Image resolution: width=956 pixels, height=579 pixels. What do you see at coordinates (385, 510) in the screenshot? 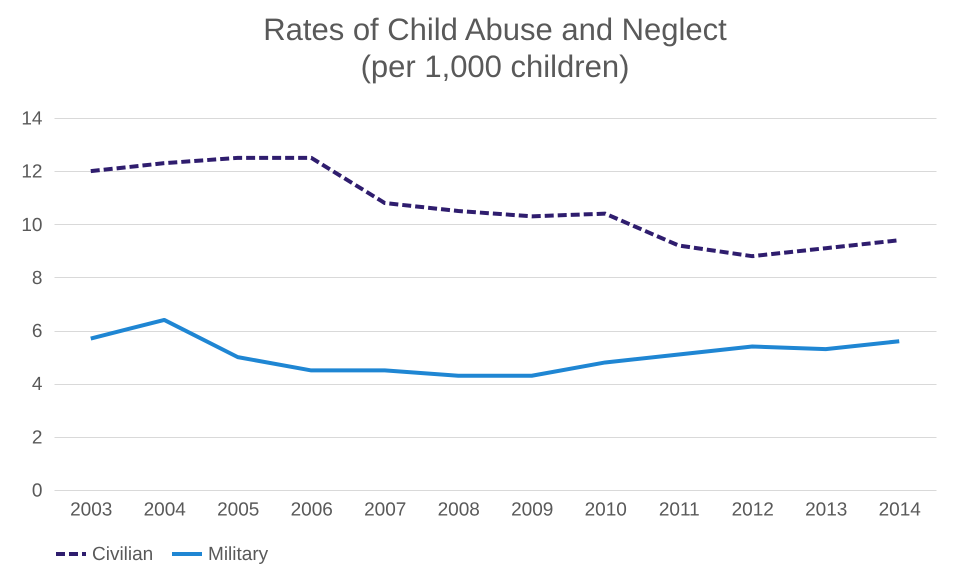
I see `x-tick-label: 2007` at bounding box center [385, 510].